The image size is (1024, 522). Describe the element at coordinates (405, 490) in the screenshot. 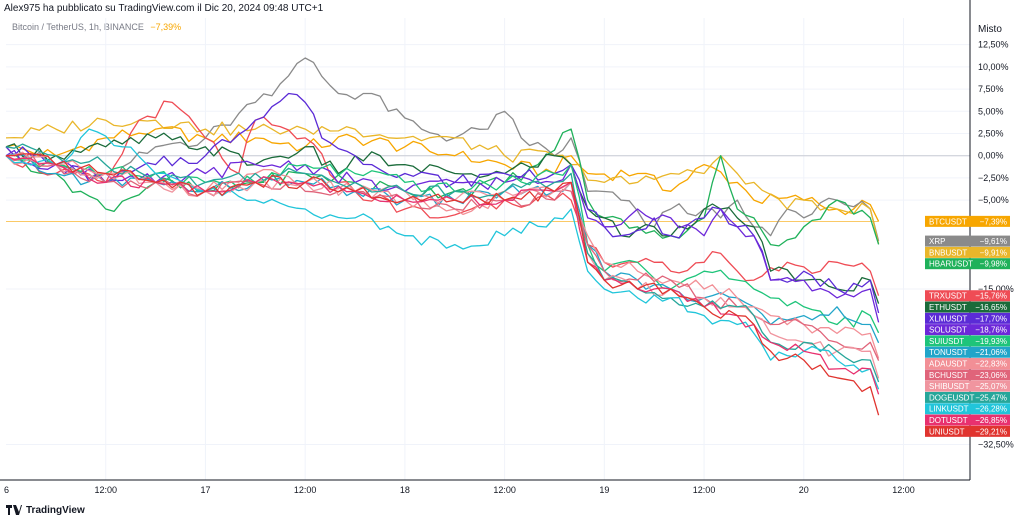

I see `x-tick-label: 18` at that location.